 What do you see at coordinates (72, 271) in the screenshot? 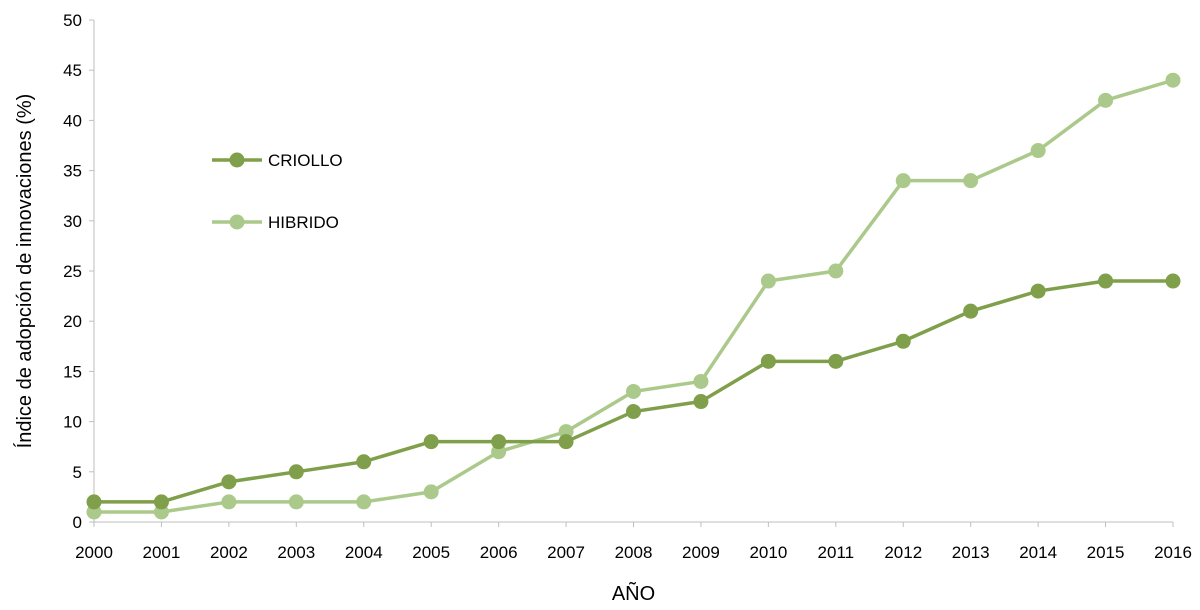
I see `y-tick-label: 25` at bounding box center [72, 271].